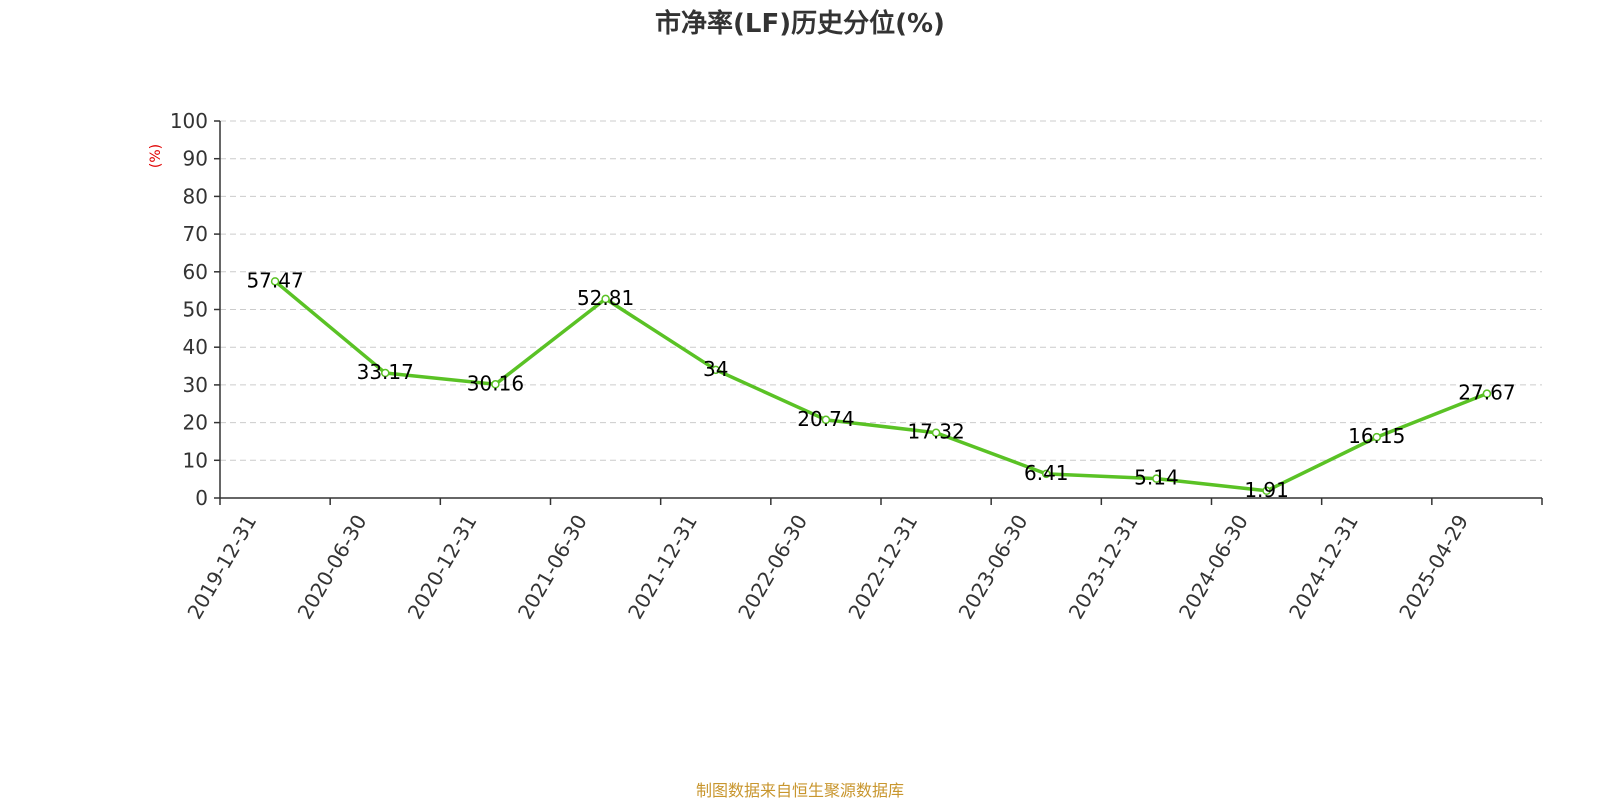  What do you see at coordinates (195, 196) in the screenshot?
I see `y-tick-label: 80` at bounding box center [195, 196].